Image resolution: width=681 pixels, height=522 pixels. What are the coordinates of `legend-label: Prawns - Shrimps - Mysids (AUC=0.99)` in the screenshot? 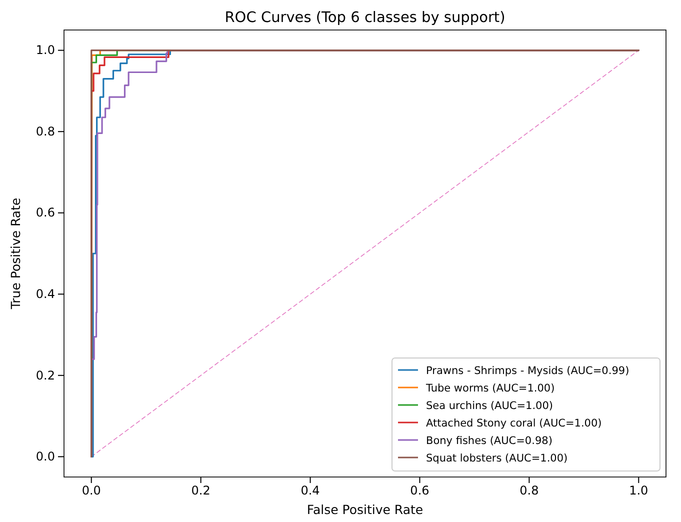 It's located at (528, 371).